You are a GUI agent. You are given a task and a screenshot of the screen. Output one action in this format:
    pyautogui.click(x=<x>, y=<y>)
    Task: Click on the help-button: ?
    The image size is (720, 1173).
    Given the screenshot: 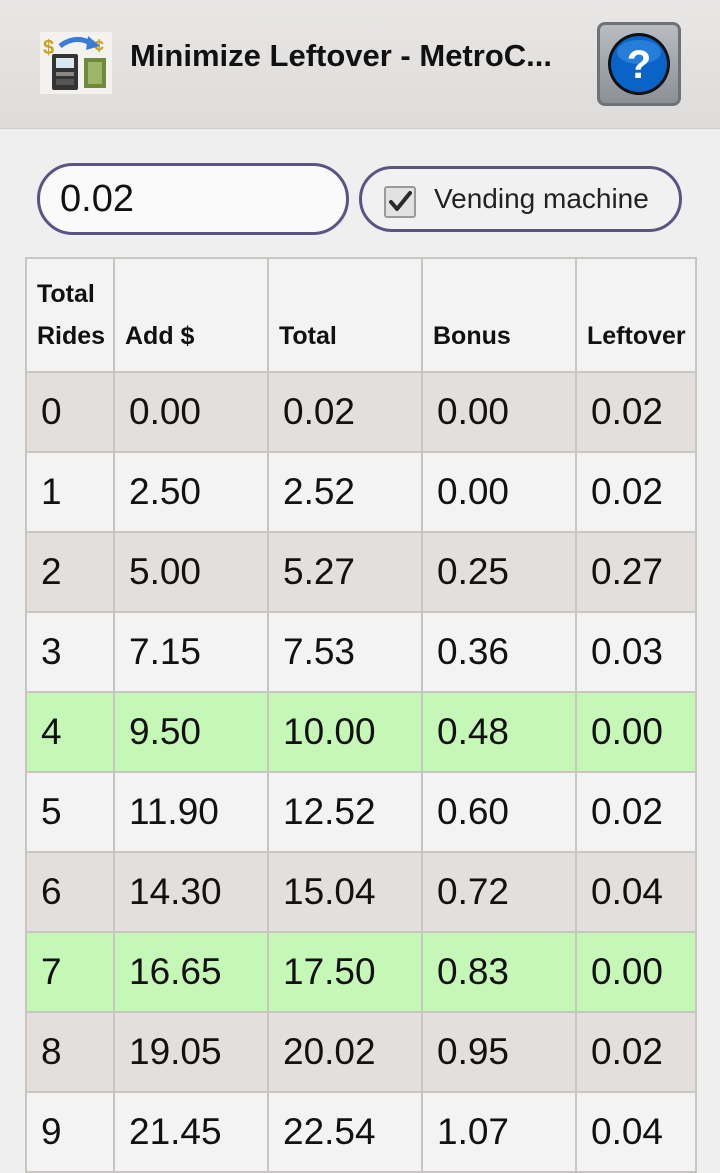 What is the action you would take?
    pyautogui.click(x=639, y=64)
    